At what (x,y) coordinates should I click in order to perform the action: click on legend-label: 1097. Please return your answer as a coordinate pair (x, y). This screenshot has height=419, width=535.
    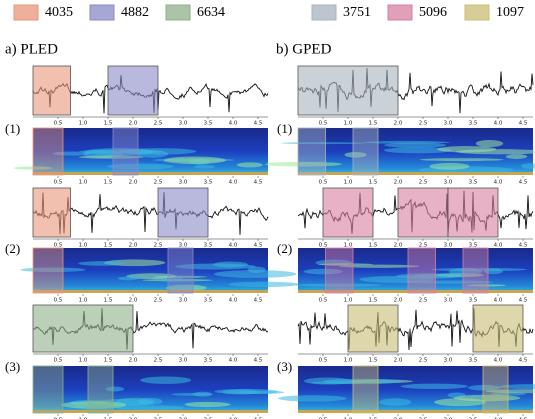
    Looking at the image, I should click on (510, 12).